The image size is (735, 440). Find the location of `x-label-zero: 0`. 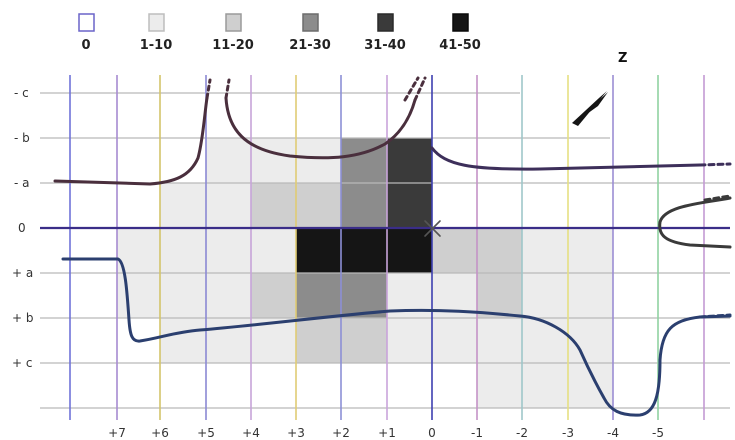

x-label-zero: 0 is located at coordinates (432, 433).